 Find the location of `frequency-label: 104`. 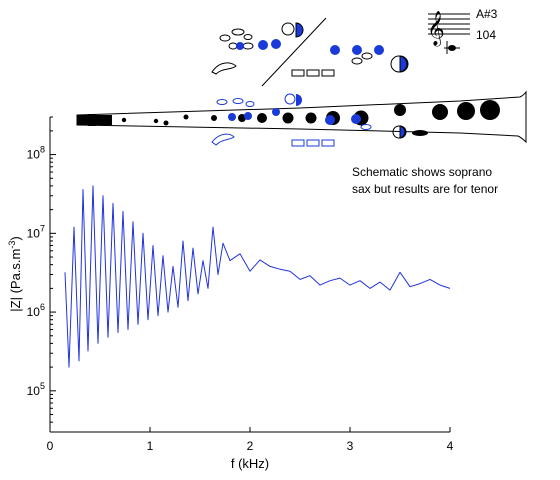

frequency-label: 104 is located at coordinates (486, 35).